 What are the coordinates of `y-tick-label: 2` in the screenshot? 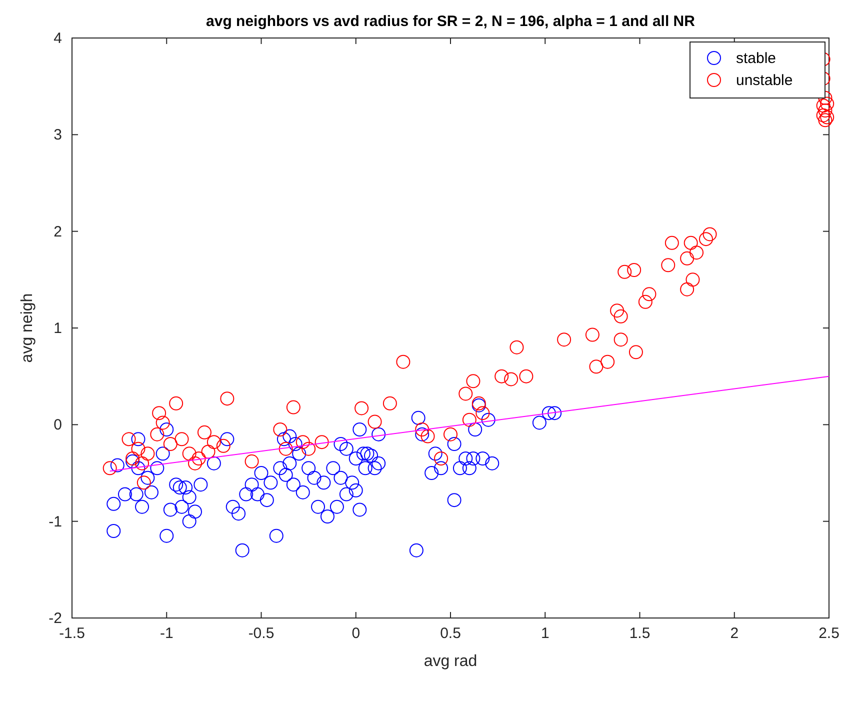 It's located at (58, 231).